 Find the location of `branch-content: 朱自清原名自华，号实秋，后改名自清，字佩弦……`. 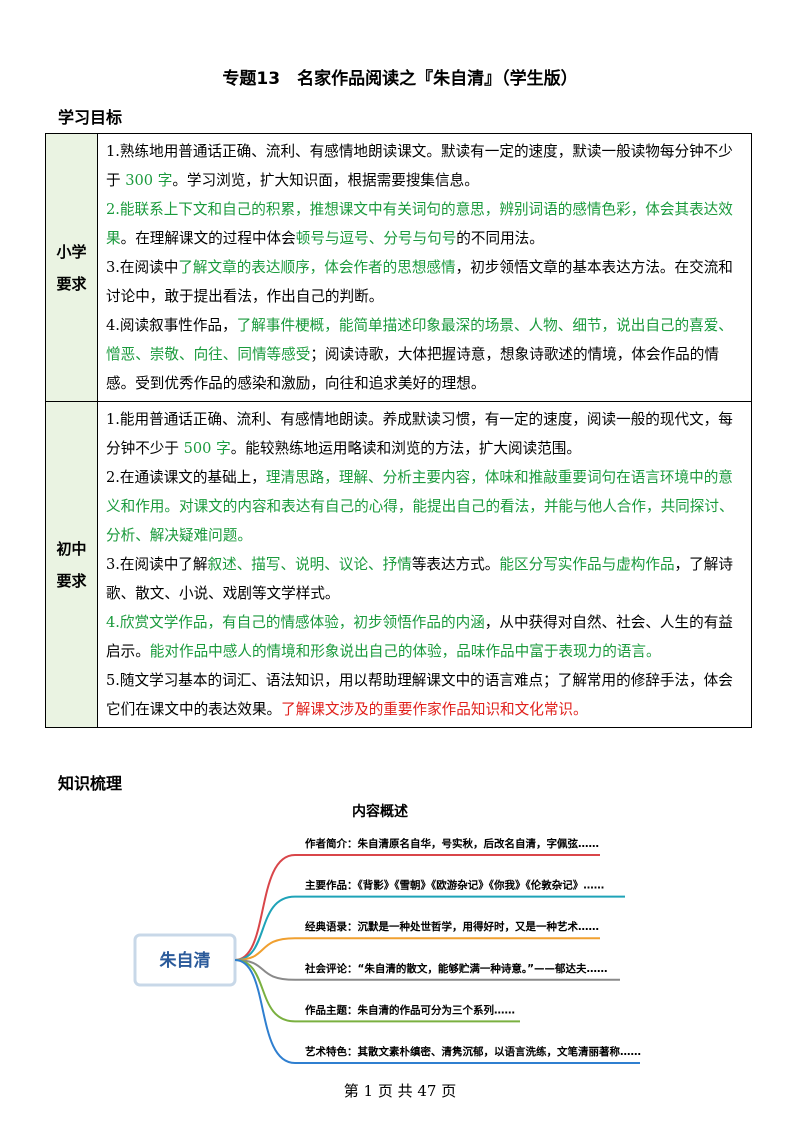

branch-content: 朱自清原名自华，号实秋，后改名自清，字佩弦…… is located at coordinates (479, 843).